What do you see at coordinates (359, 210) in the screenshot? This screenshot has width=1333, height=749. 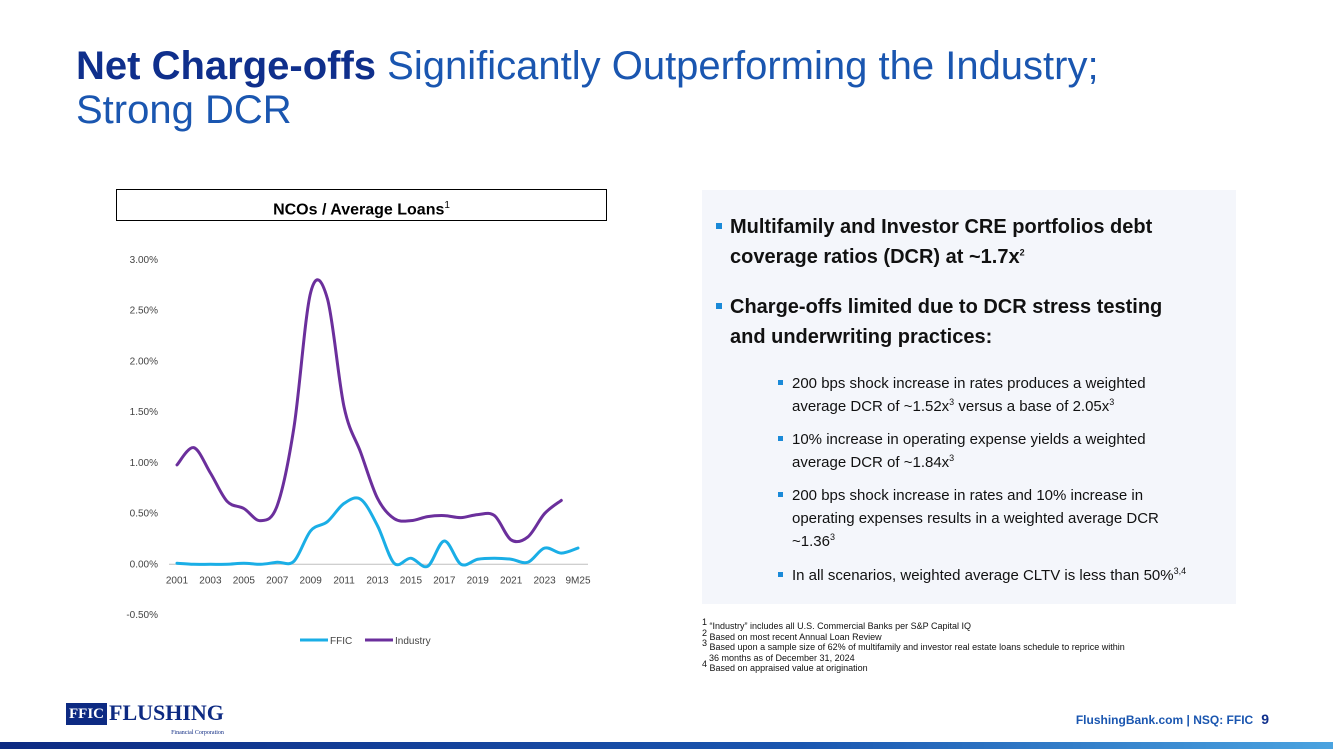 I see `chart-title-text: NCOs / Average Loans` at bounding box center [359, 210].